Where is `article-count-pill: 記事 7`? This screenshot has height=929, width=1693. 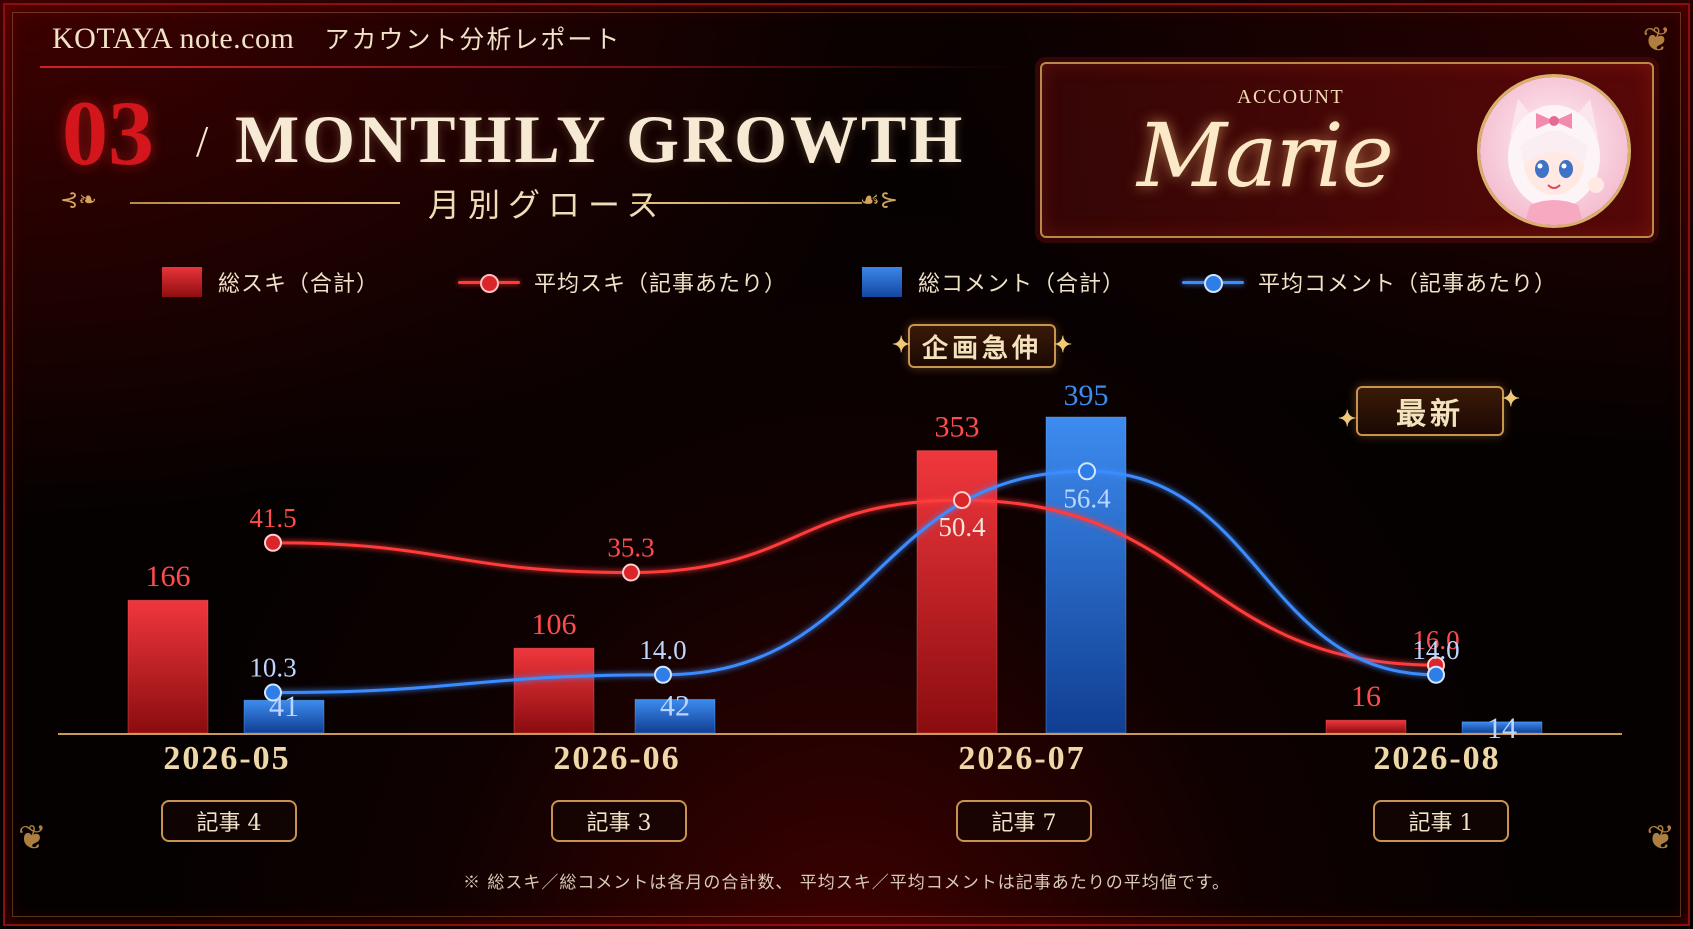 article-count-pill: 記事 7 is located at coordinates (1024, 821).